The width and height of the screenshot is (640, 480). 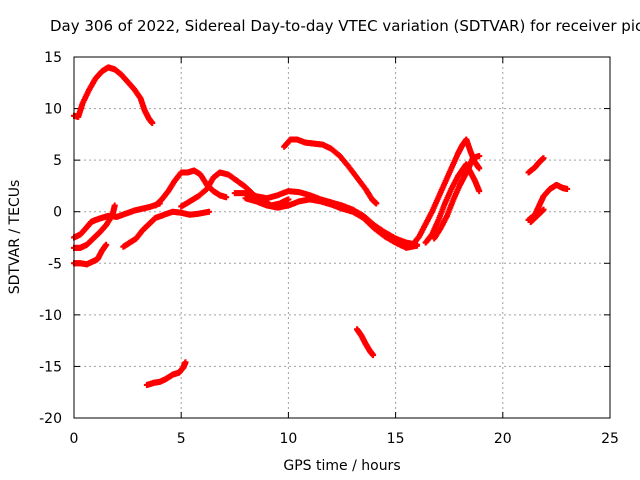 What do you see at coordinates (181, 439) in the screenshot?
I see `x-tick-label: 5` at bounding box center [181, 439].